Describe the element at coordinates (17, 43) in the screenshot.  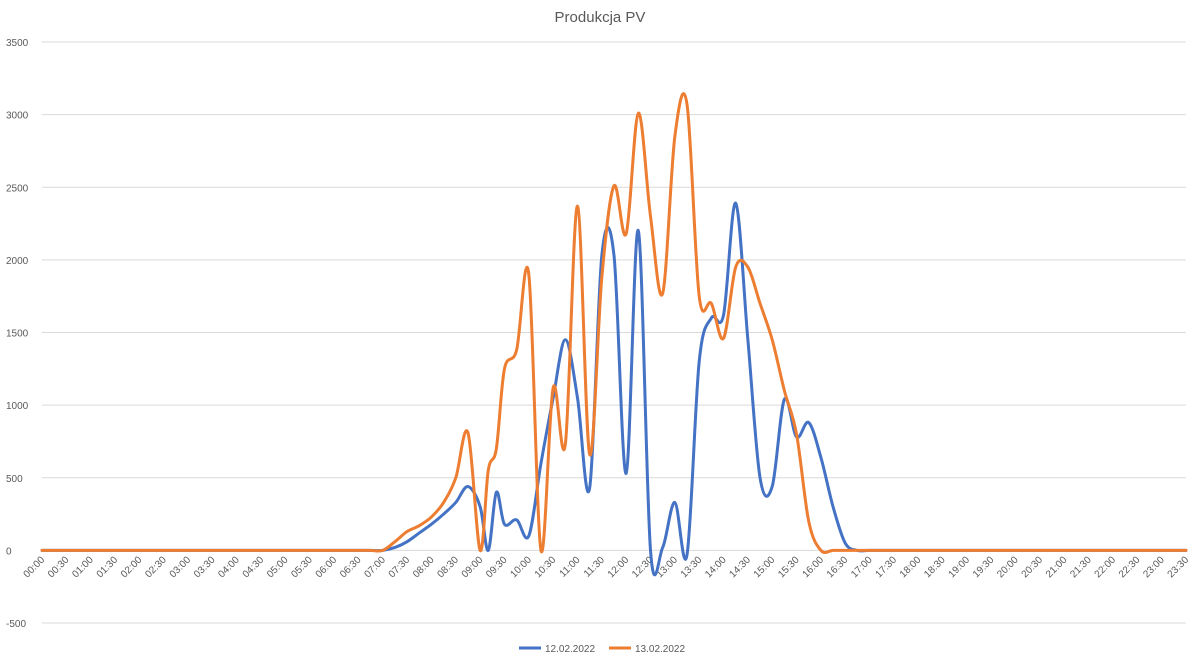
I see `y-tick-label: 3500` at that location.